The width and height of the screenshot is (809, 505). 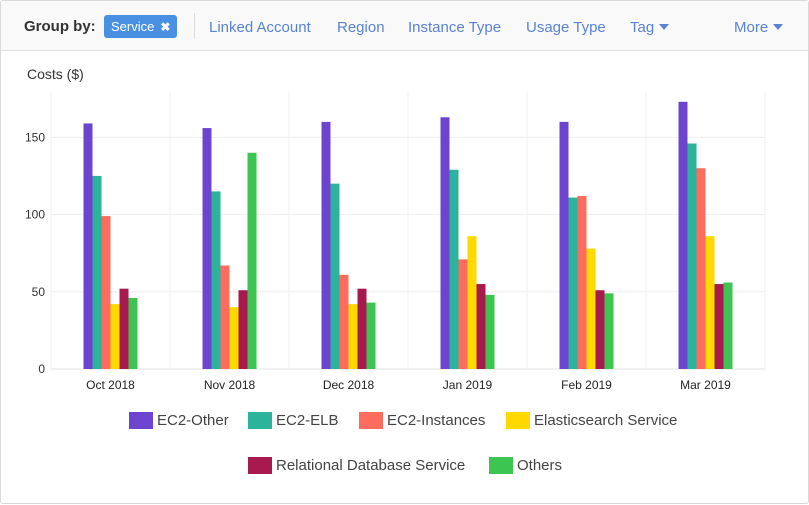 I want to click on divider, so click(x=194, y=26).